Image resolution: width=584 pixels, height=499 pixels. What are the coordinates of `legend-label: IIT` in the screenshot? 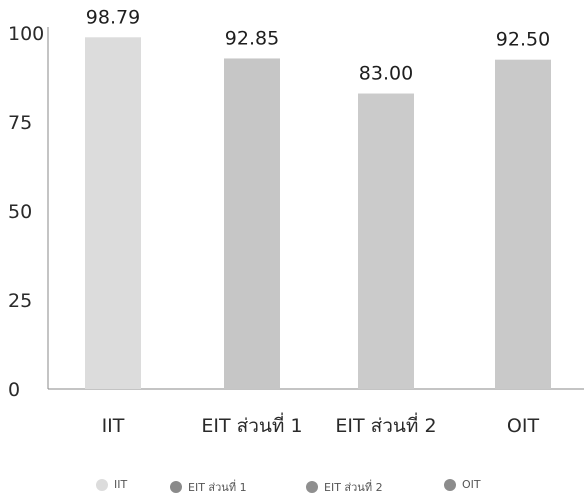 It's located at (121, 484).